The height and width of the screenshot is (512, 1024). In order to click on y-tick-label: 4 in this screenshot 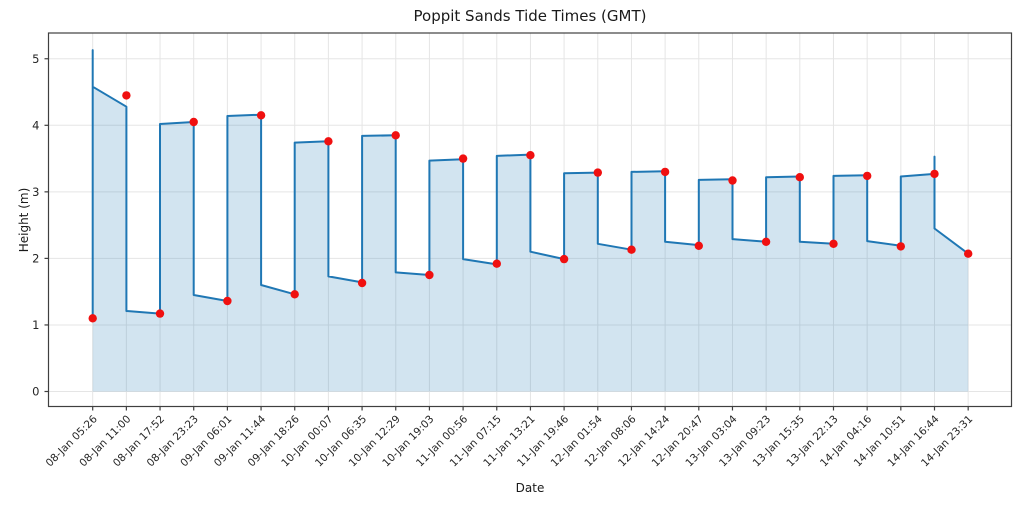, I will do `click(35, 125)`.